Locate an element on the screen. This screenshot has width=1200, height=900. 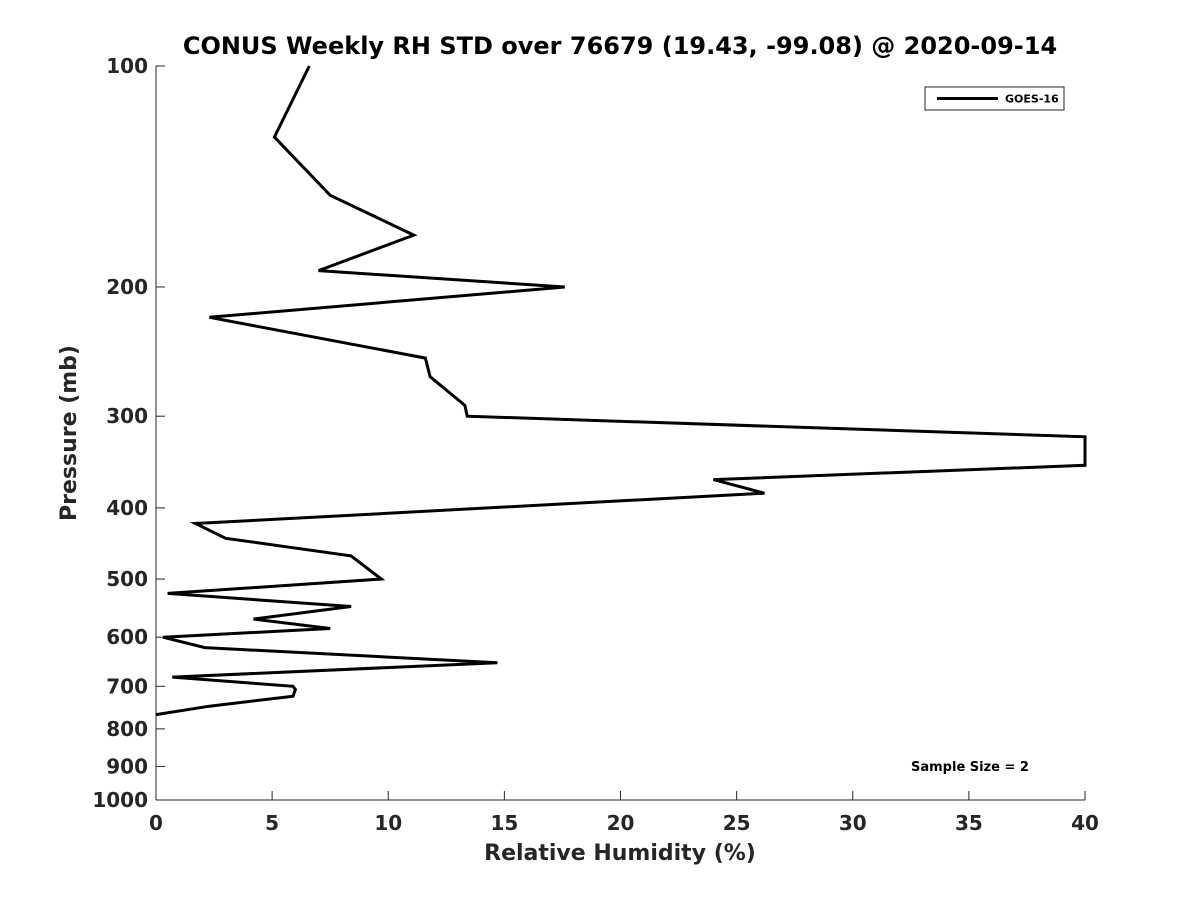
x-tick-label: 25 is located at coordinates (737, 823).